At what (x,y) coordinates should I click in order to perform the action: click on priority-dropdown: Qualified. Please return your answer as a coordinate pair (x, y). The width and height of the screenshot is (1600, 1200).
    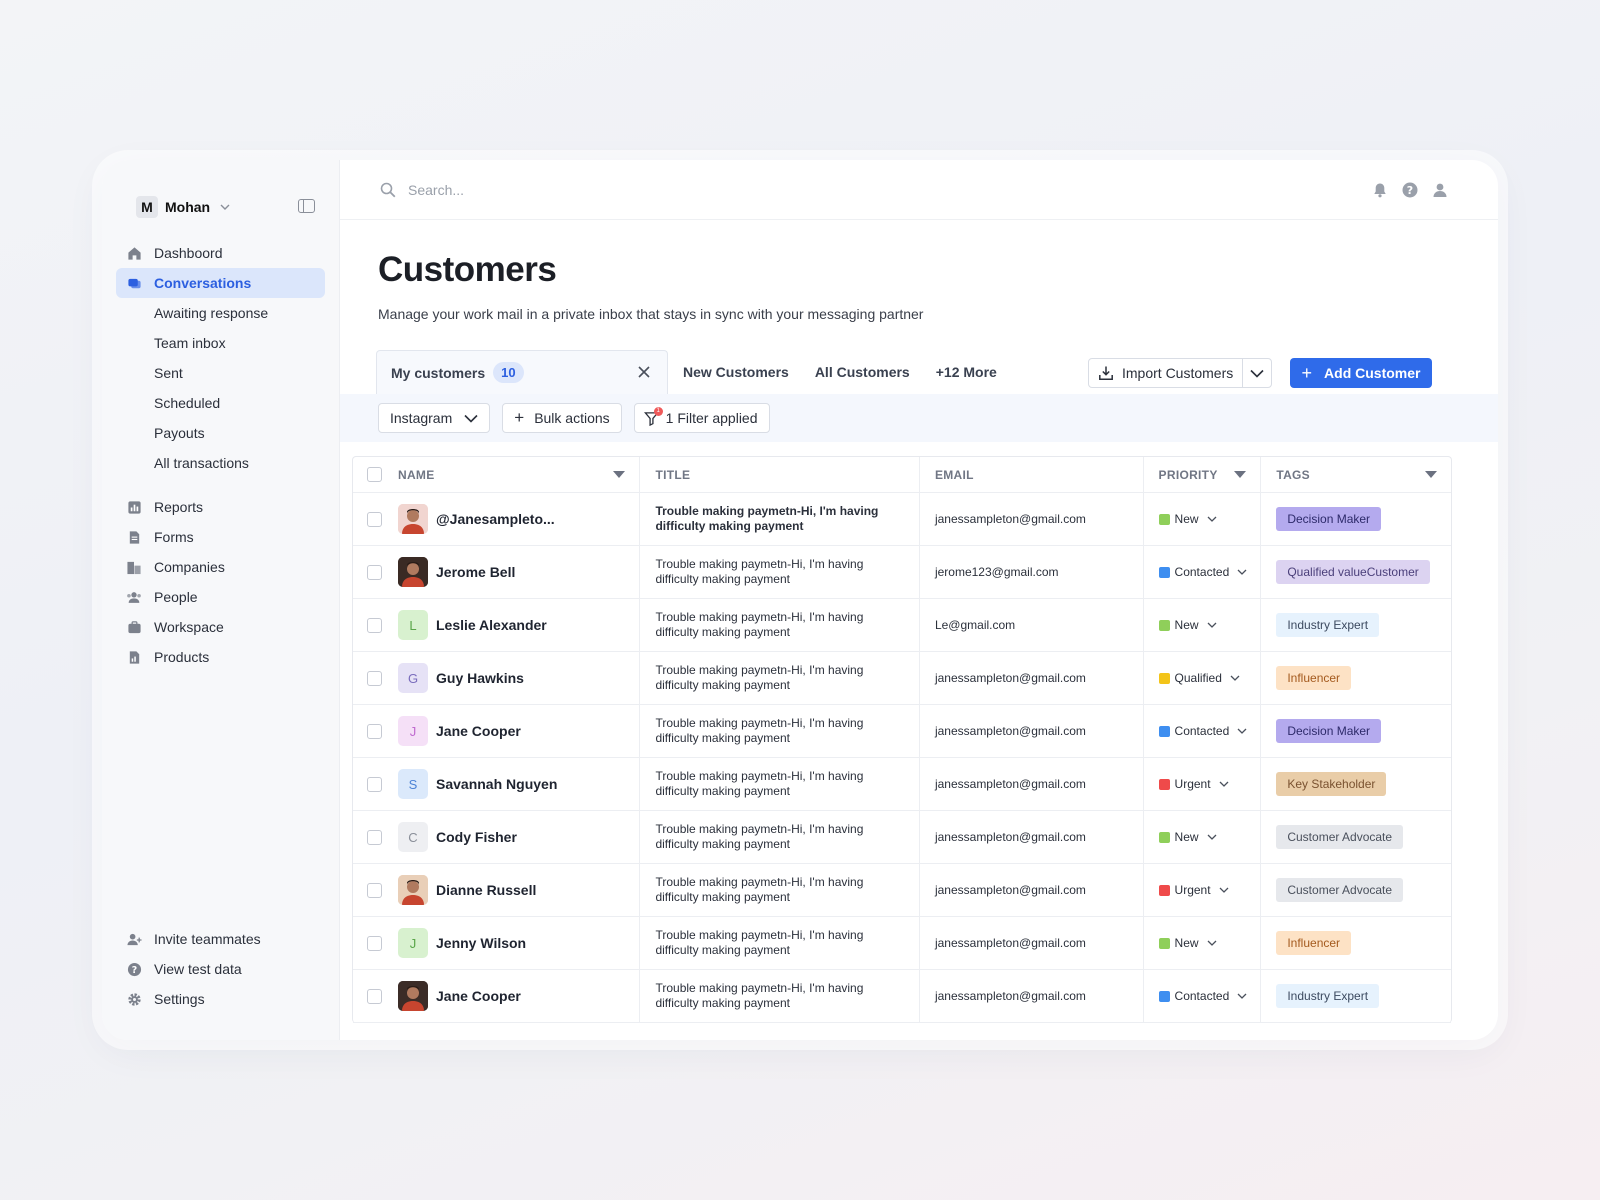
    Looking at the image, I should click on (1199, 678).